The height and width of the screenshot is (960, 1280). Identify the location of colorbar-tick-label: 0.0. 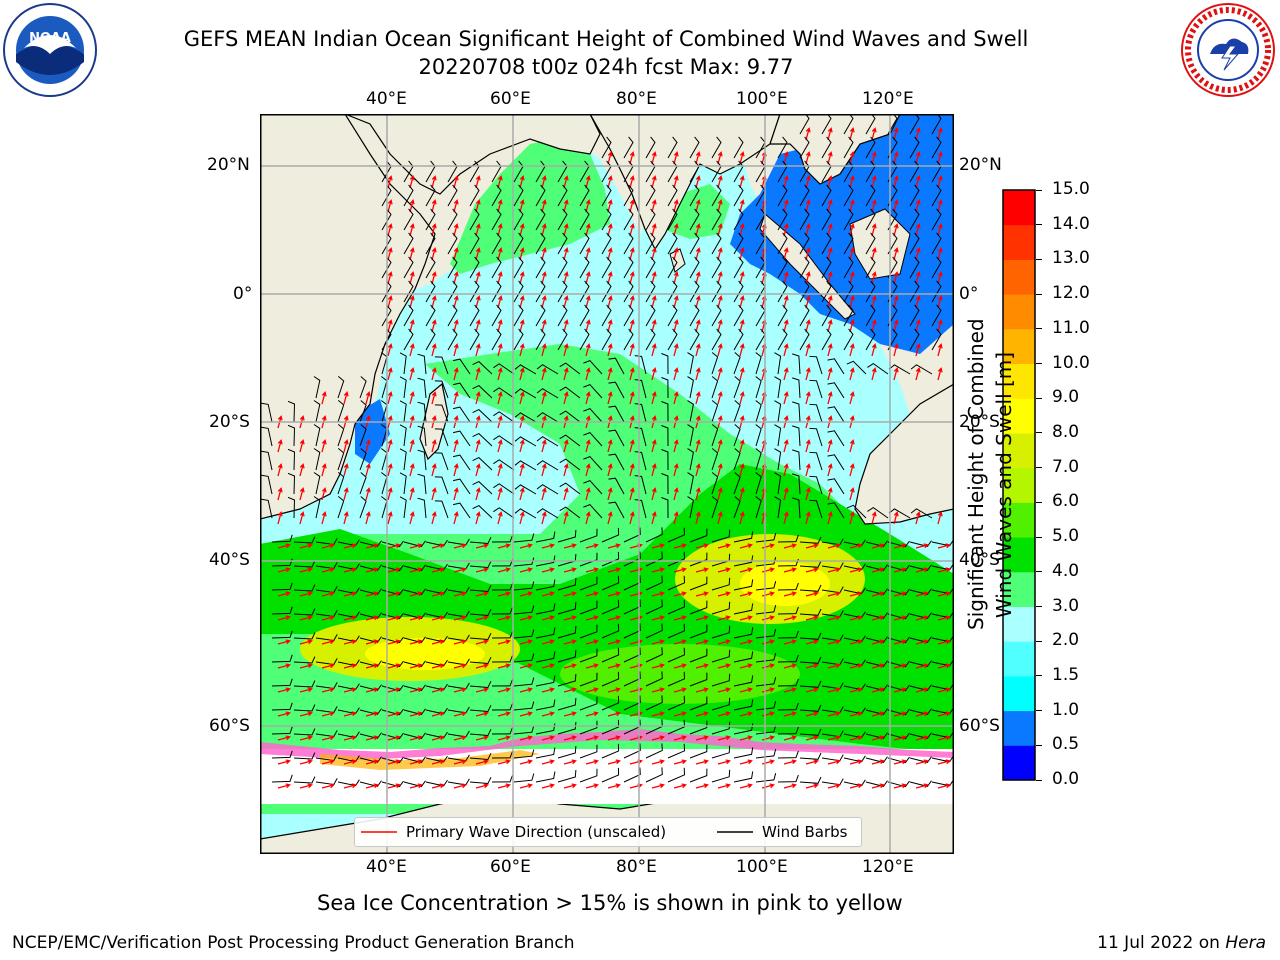
(1066, 779).